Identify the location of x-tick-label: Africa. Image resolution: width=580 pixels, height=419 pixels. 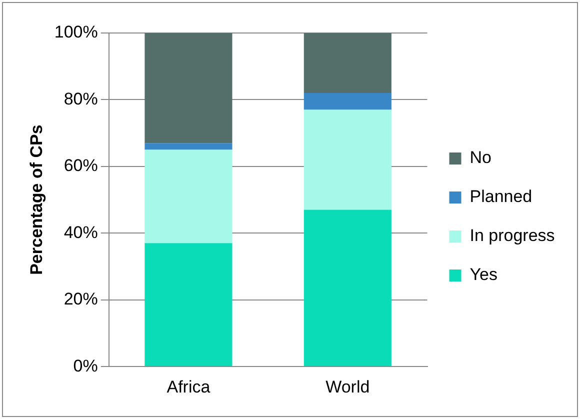
(188, 386).